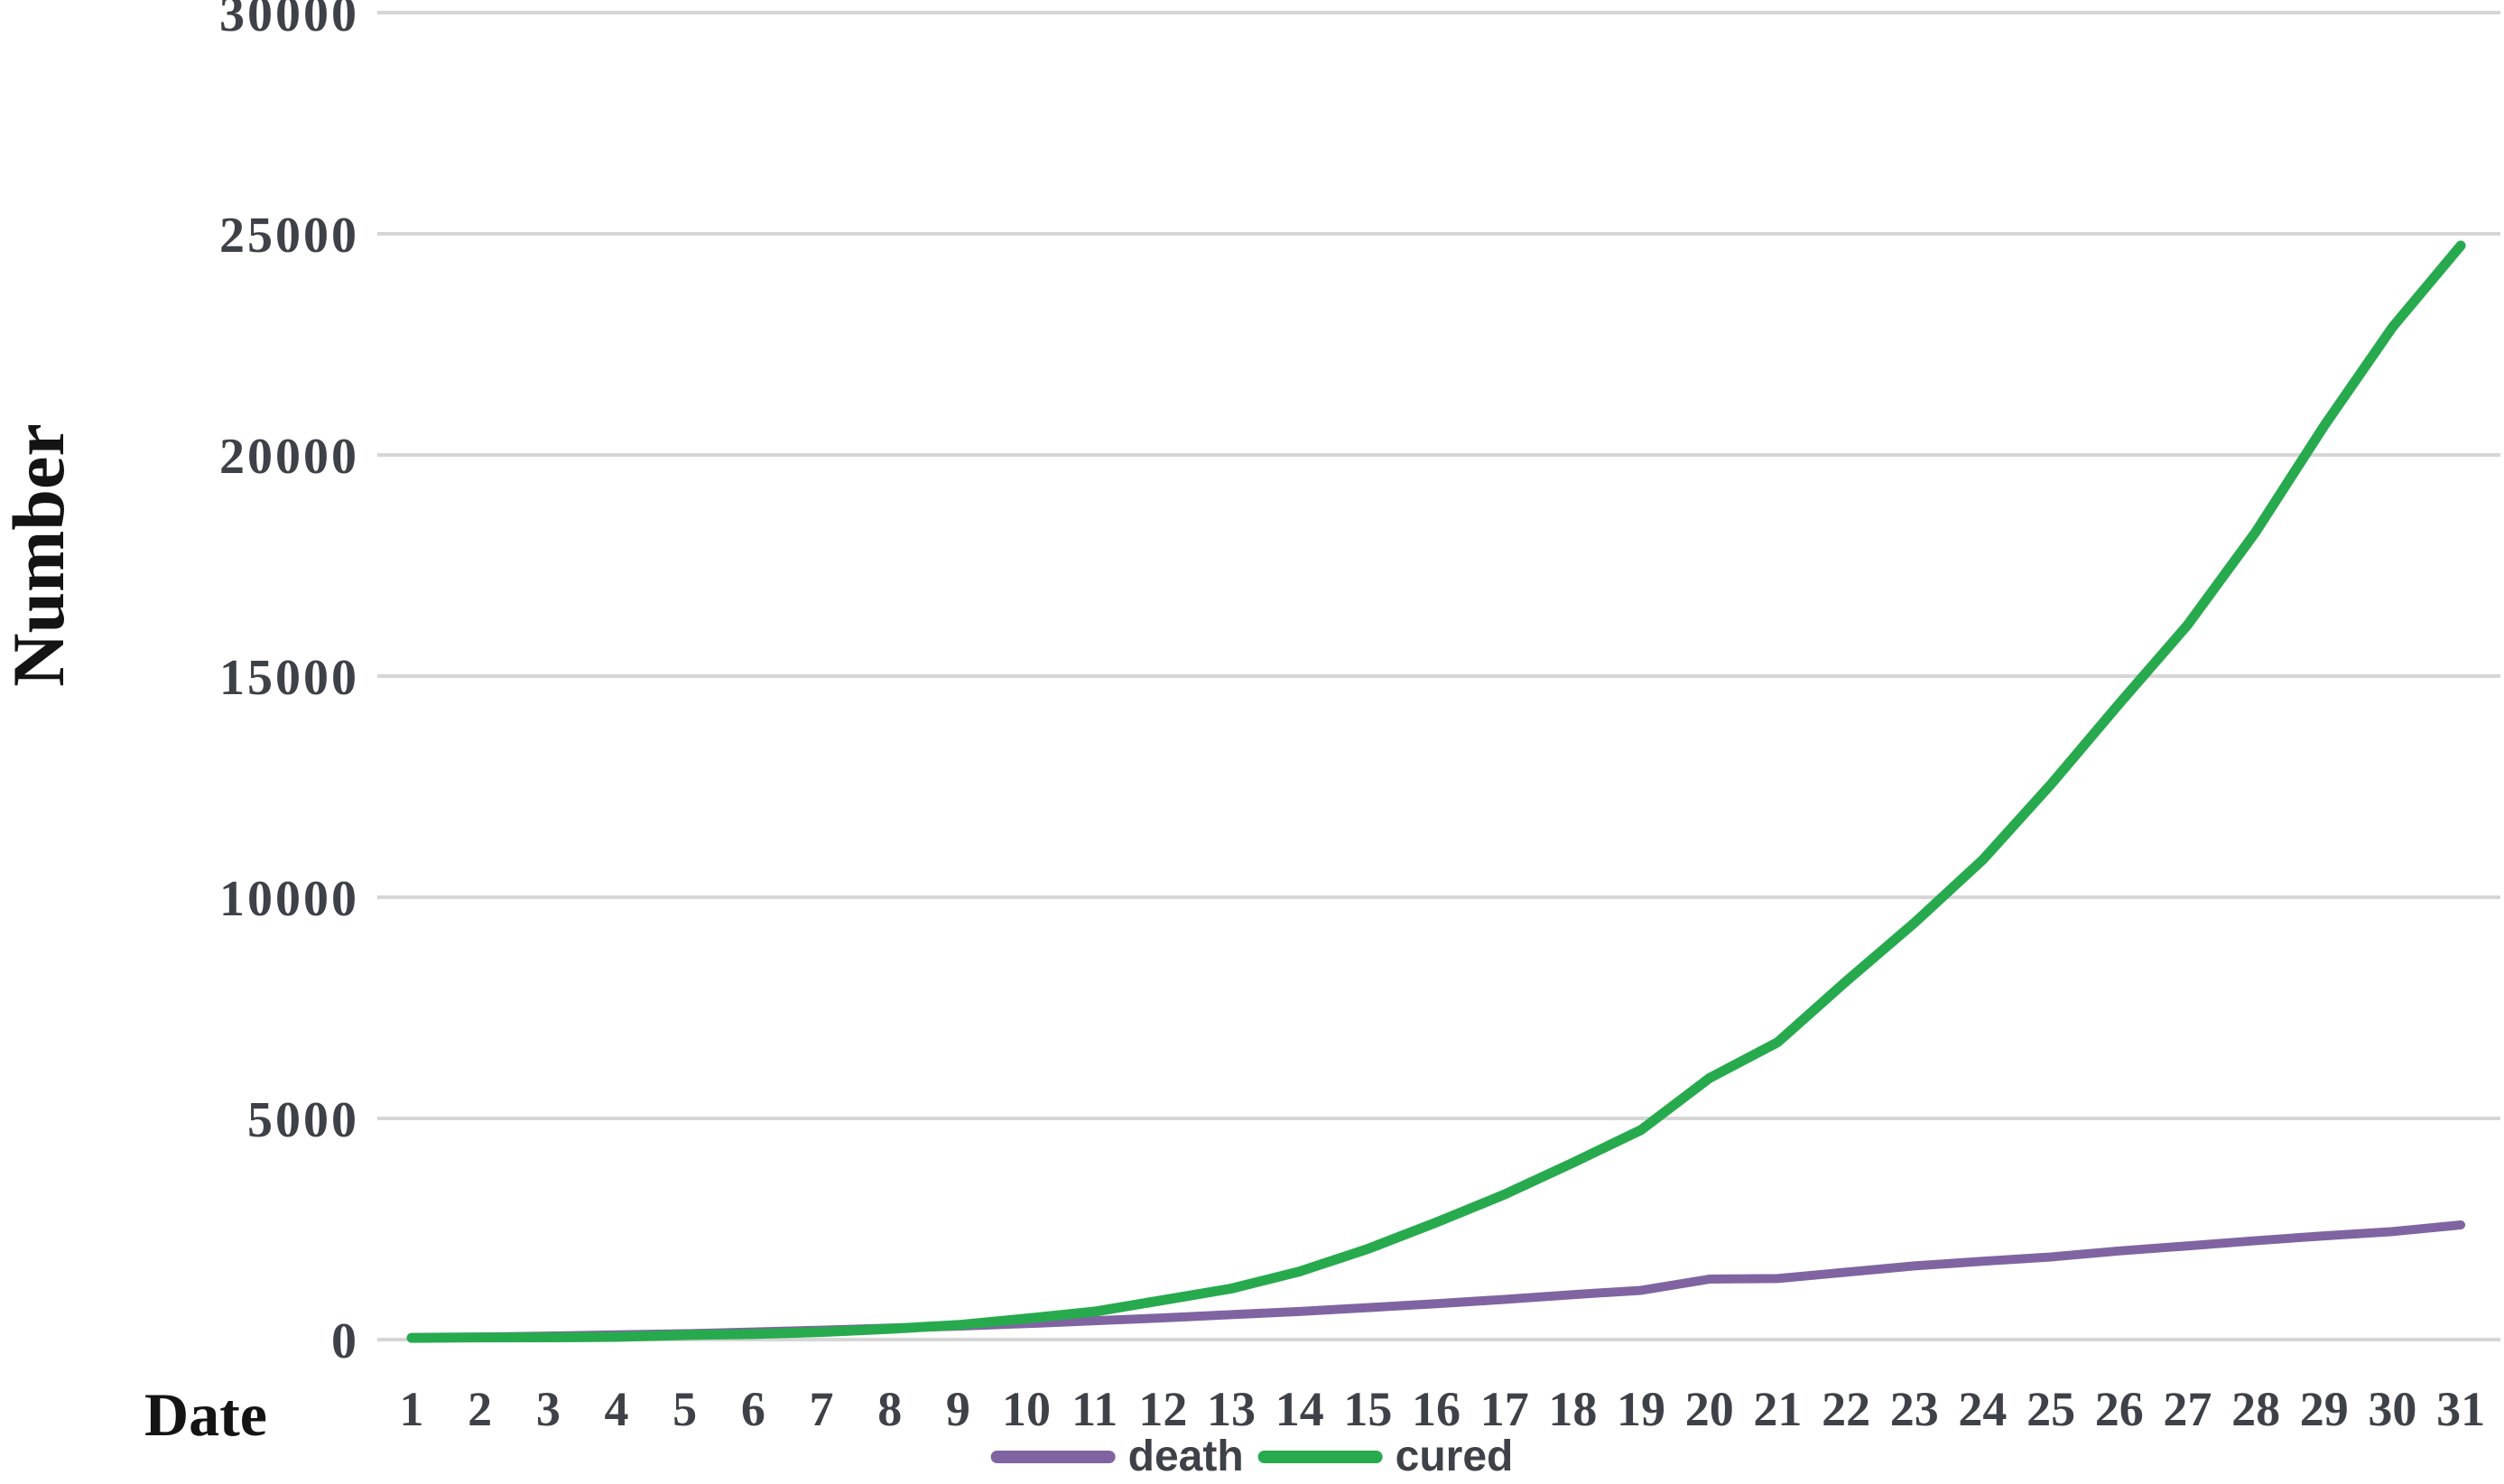  What do you see at coordinates (303, 1120) in the screenshot?
I see `y-tick-label-5000: 5000` at bounding box center [303, 1120].